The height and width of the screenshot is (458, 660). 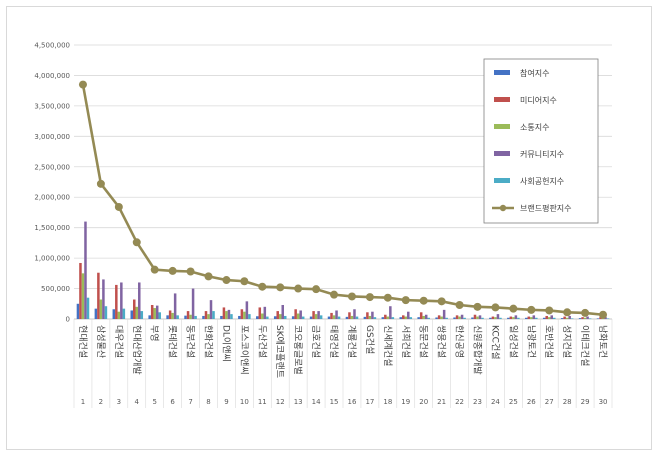 What do you see at coordinates (206, 315) in the screenshot?
I see `bar-미디어지수-8` at bounding box center [206, 315].